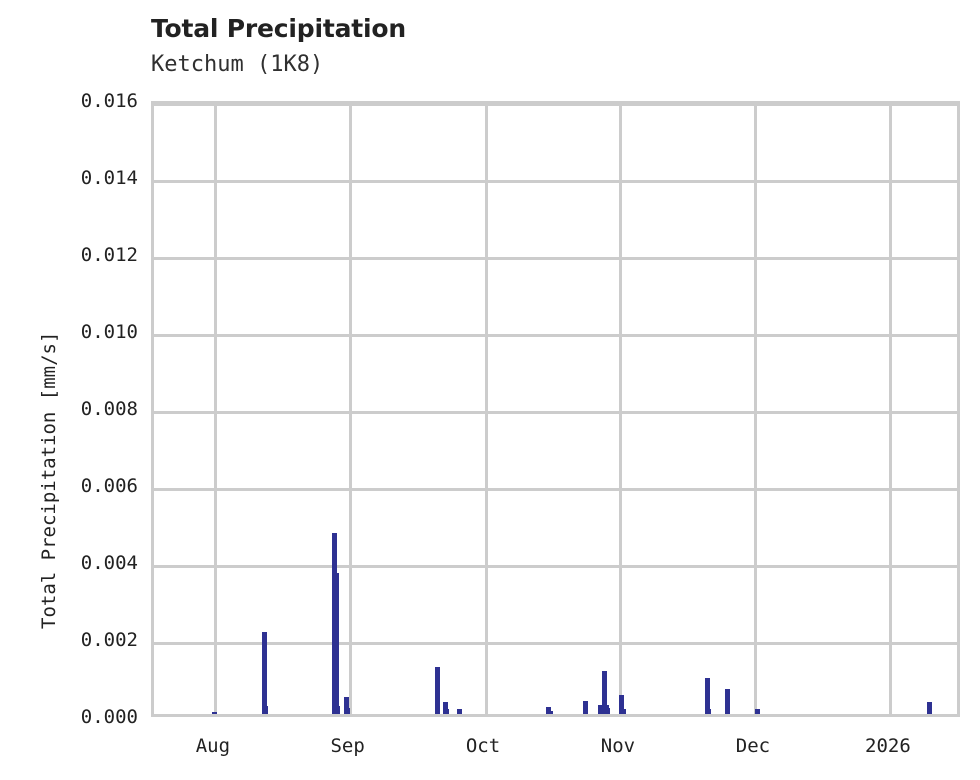 This screenshot has width=980, height=780. What do you see at coordinates (109, 717) in the screenshot?
I see `y-axis-tick-label: 0.000` at bounding box center [109, 717].